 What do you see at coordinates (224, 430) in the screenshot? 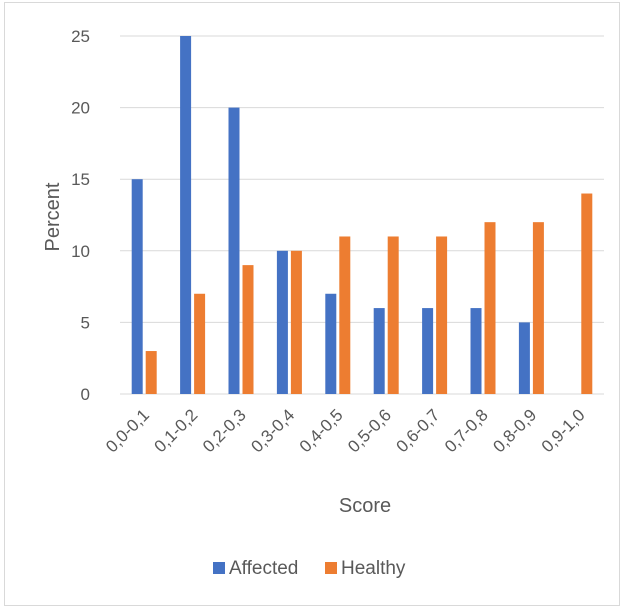
I see `x-tick-label: 0,2-0,3` at bounding box center [224, 430].